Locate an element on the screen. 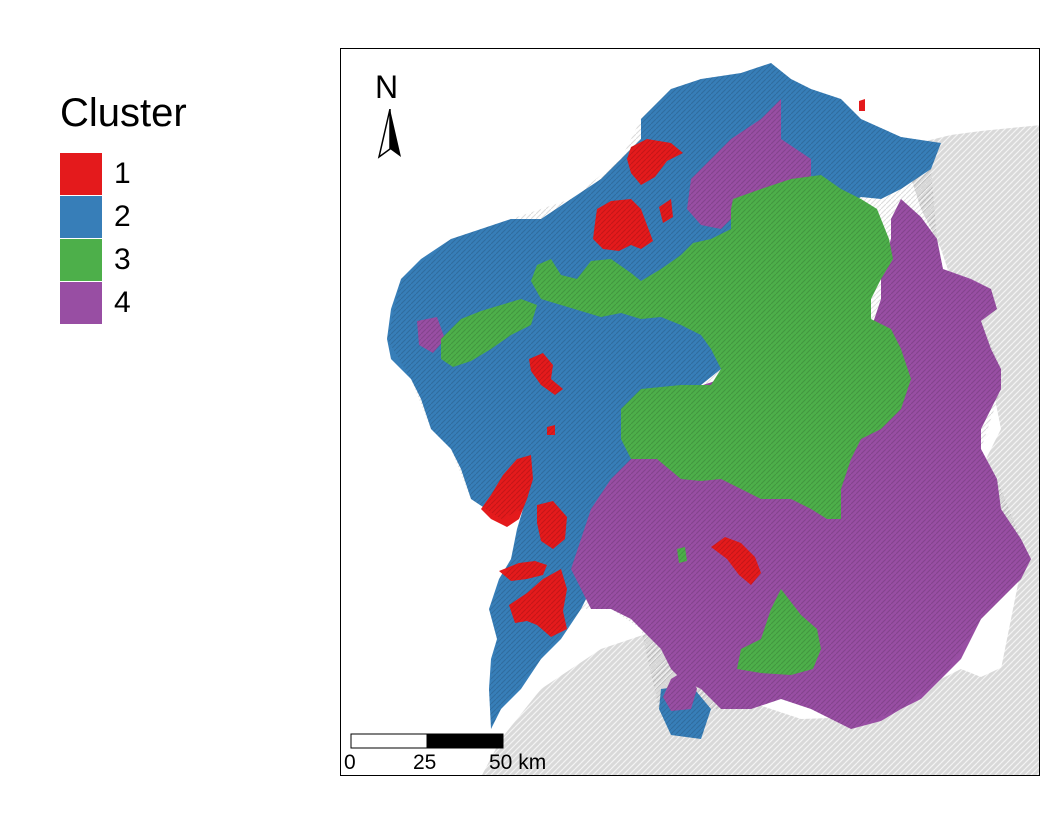 This screenshot has height=826, width=1062. scale-label-0: 0 is located at coordinates (350, 762).